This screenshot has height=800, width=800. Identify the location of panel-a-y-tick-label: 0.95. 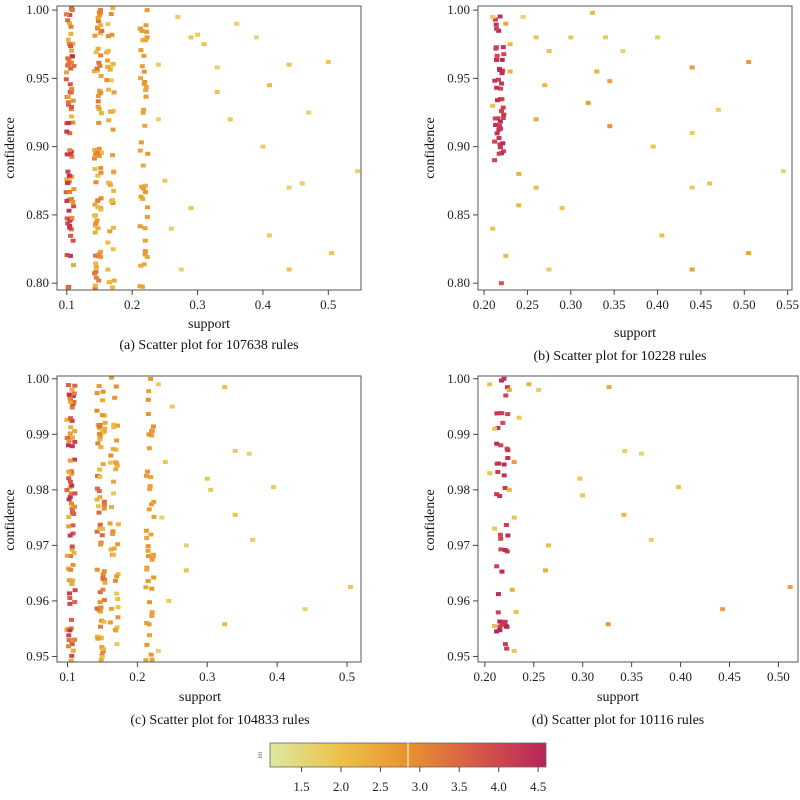
(37, 77).